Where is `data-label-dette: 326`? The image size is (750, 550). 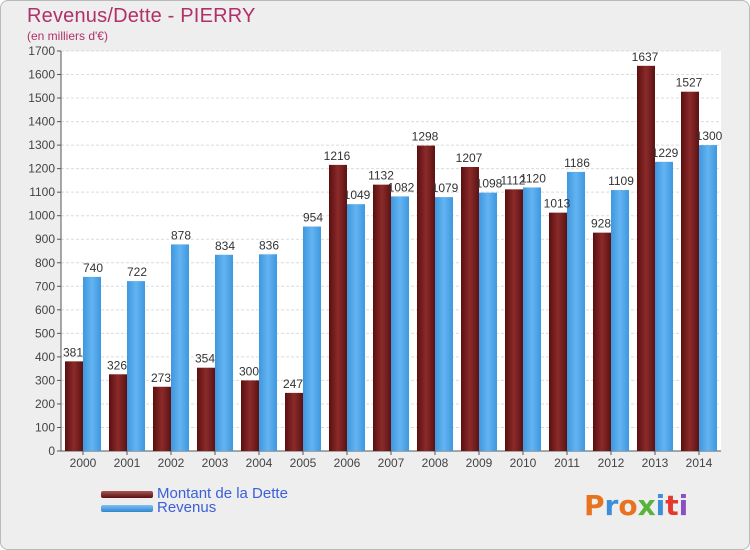 data-label-dette: 326 is located at coordinates (117, 365).